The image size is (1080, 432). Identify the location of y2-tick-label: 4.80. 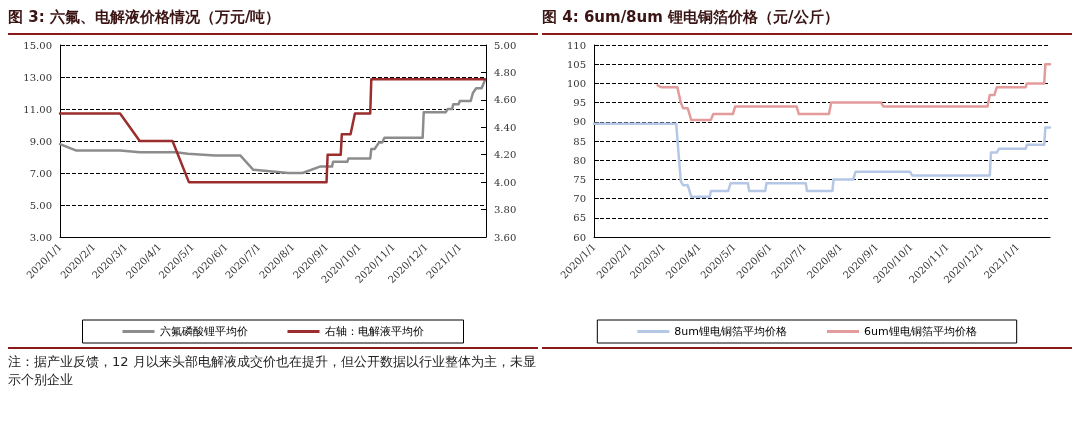
(505, 72).